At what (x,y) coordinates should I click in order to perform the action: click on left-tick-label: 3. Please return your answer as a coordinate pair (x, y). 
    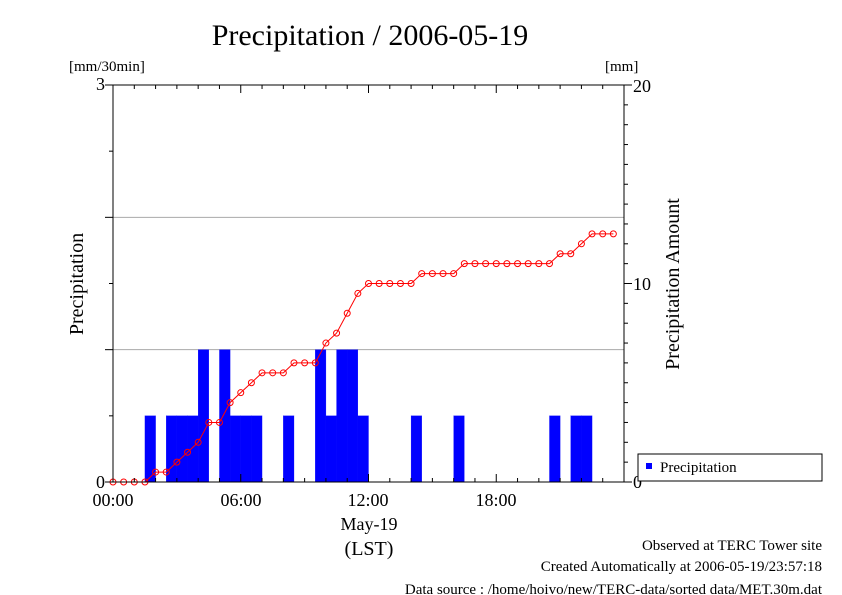
    Looking at the image, I should click on (100, 84).